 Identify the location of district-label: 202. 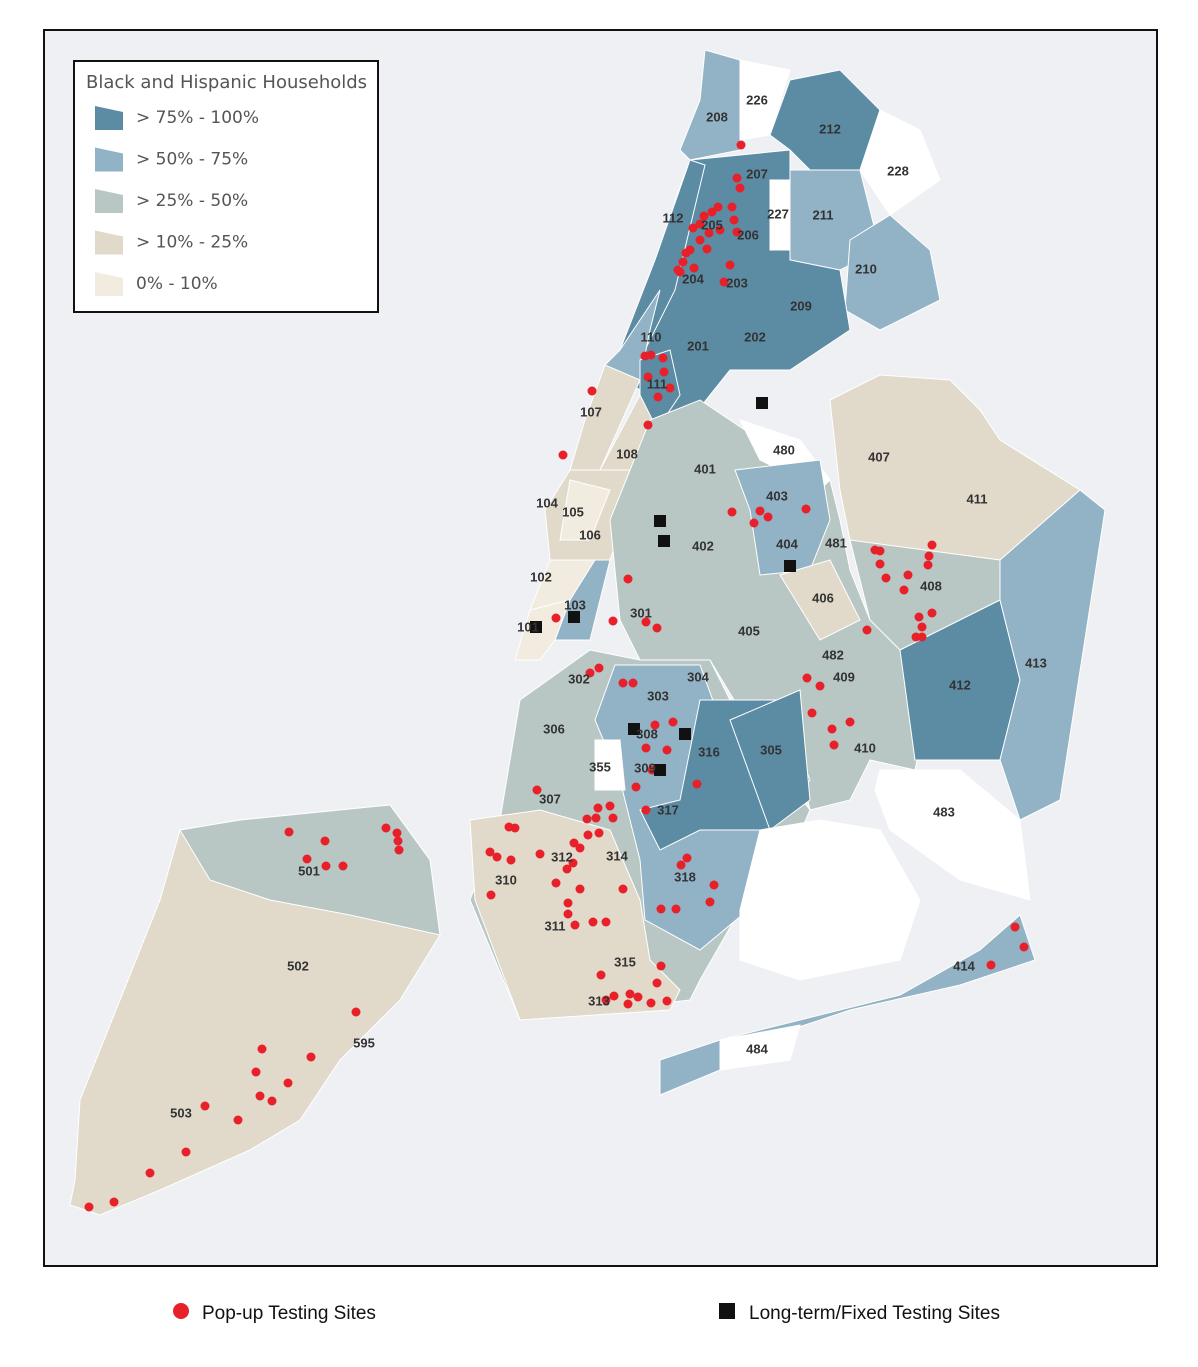
(755, 336).